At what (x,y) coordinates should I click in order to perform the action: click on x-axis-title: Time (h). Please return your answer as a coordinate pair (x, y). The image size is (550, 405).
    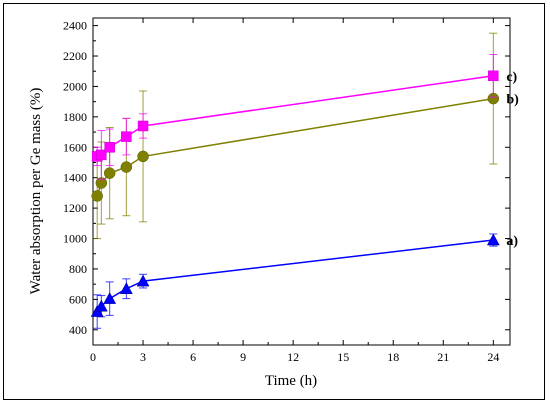
    Looking at the image, I should click on (291, 381).